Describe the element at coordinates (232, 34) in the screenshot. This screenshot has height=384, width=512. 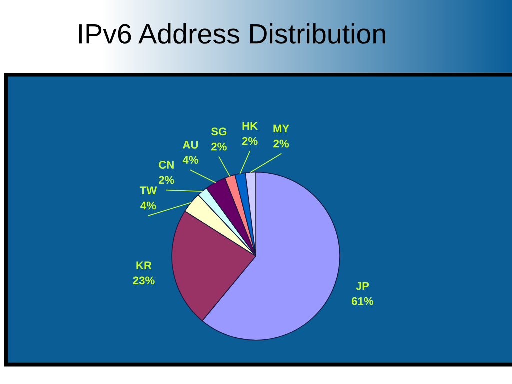
I see `chart-title: IPv6 Address Distribution` at that location.